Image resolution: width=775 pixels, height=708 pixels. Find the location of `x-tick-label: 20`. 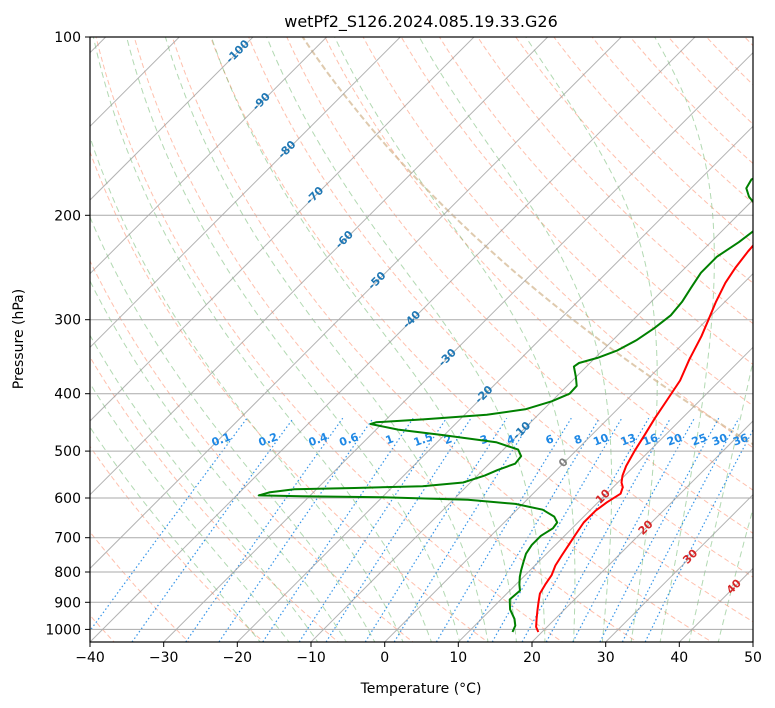

x-tick-label: 20 is located at coordinates (532, 658).